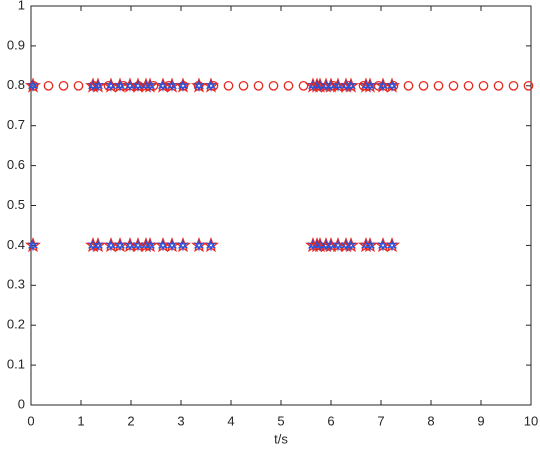 Image resolution: width=540 pixels, height=454 pixels. I want to click on y-tick-label: 0.5, so click(16, 204).